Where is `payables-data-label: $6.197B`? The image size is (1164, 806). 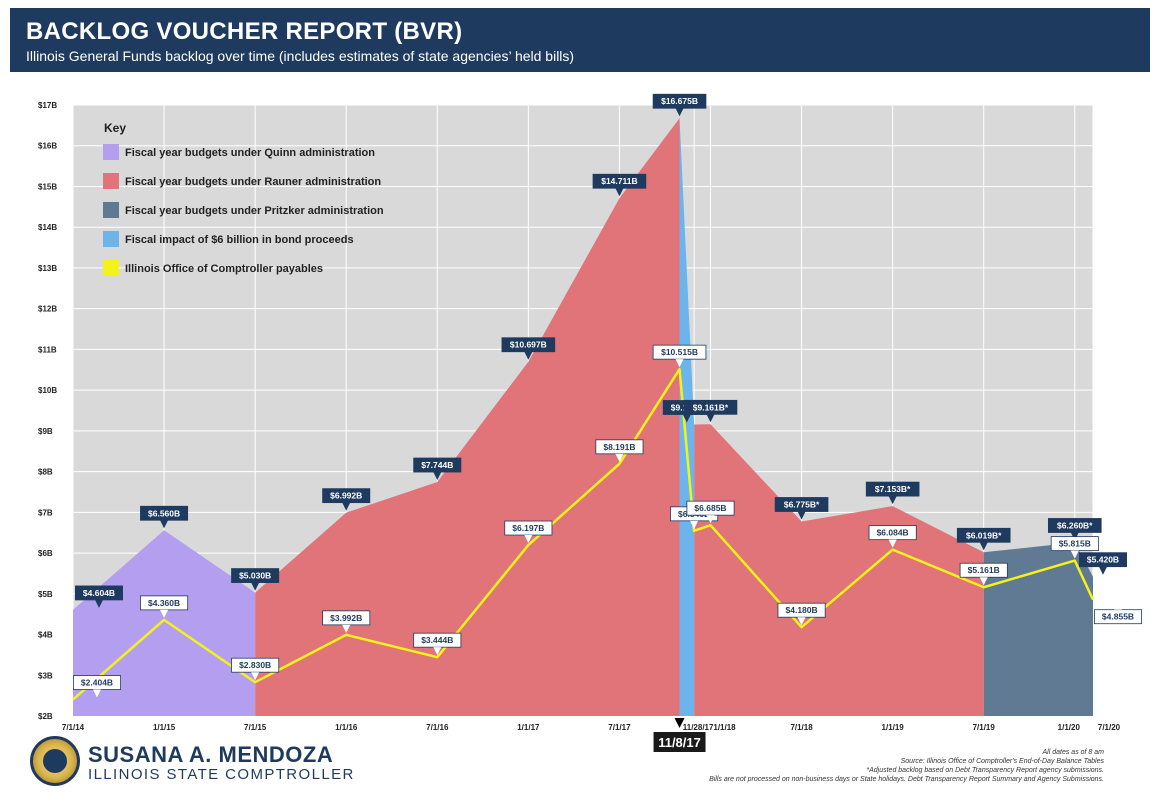
payables-data-label: $6.197B is located at coordinates (528, 532).